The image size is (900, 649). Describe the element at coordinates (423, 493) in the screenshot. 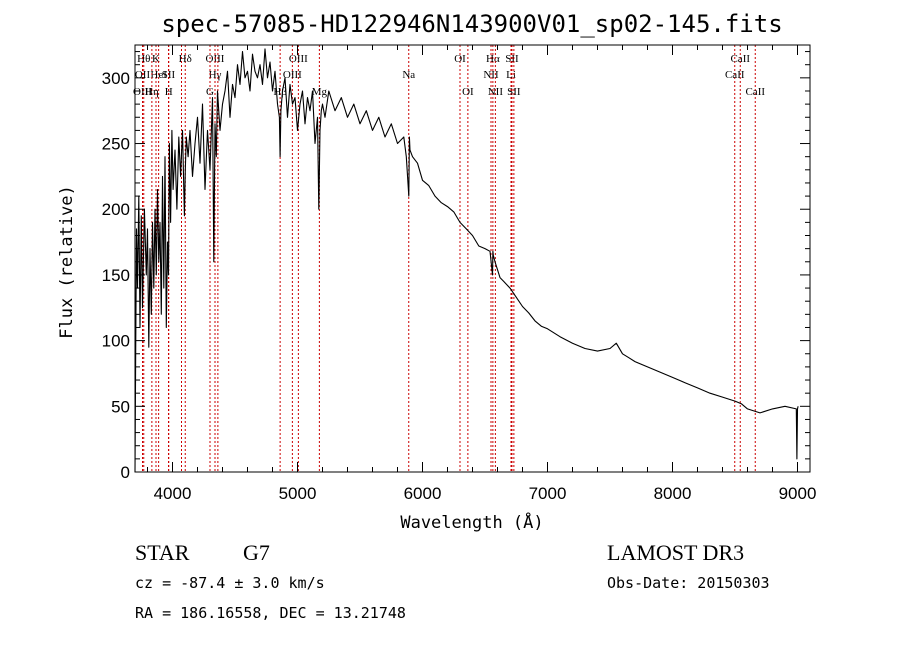

I see `x-tick-label: 6000` at that location.